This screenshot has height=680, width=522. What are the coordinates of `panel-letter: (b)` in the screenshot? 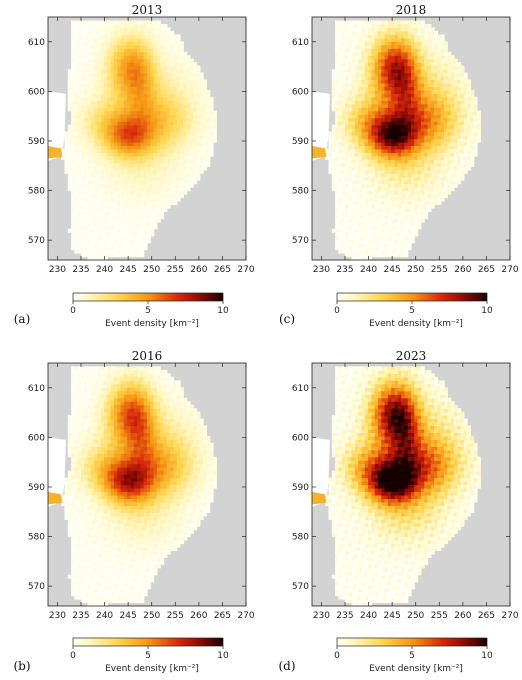 It's located at (21, 666).